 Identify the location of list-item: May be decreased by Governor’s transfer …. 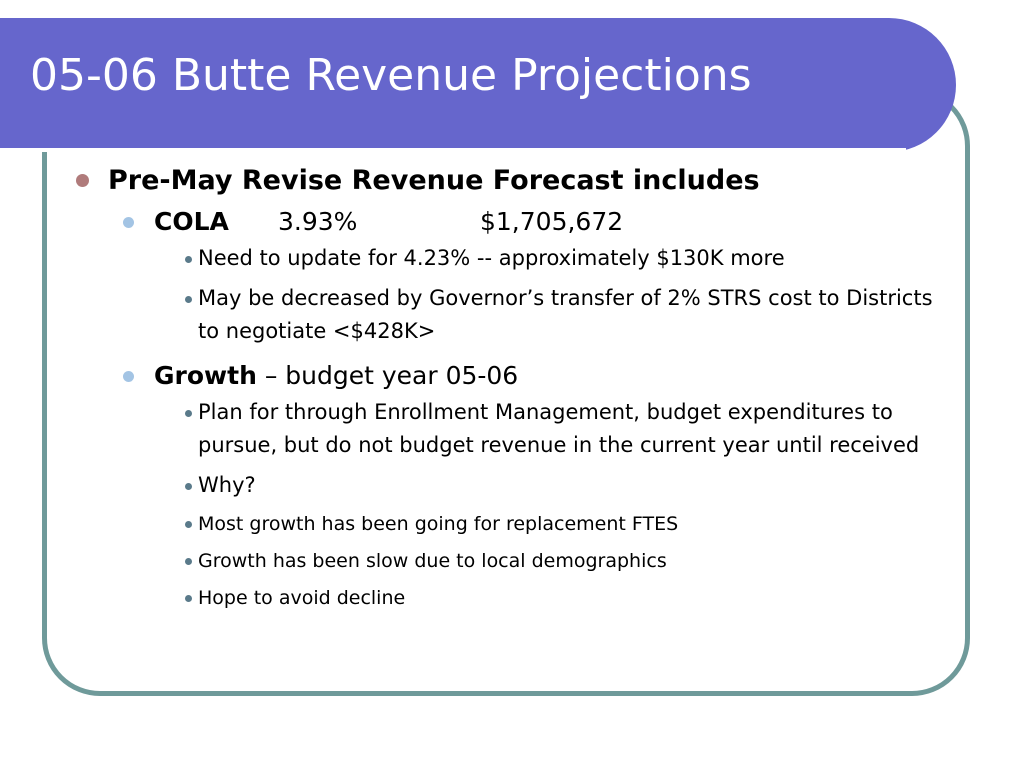
(553, 315).